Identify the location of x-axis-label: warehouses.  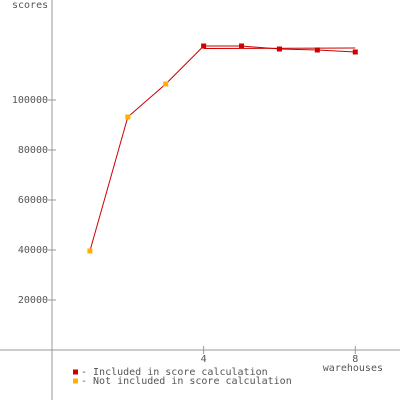
(353, 368).